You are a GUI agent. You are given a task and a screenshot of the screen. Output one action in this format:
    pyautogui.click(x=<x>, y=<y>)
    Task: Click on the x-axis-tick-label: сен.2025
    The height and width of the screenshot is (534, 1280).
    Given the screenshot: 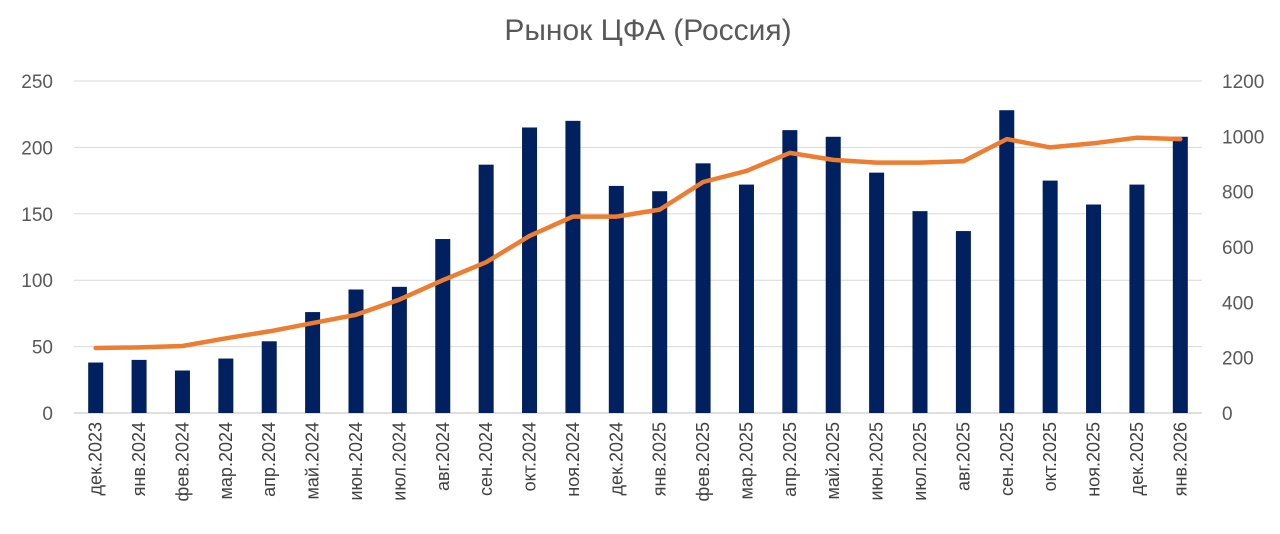 What is the action you would take?
    pyautogui.click(x=1007, y=459)
    